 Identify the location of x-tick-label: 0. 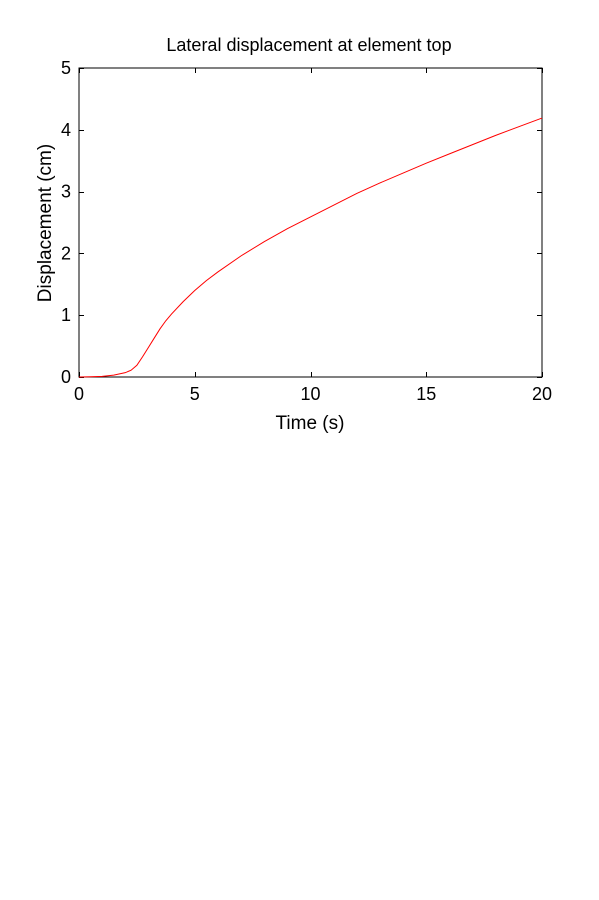
(79, 394).